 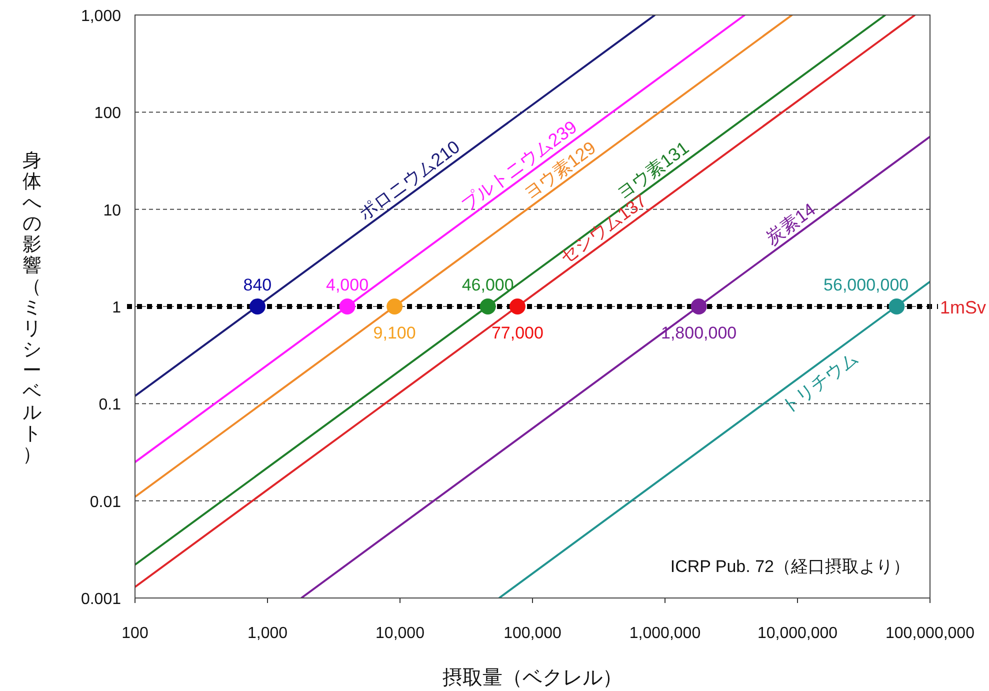 What do you see at coordinates (488, 285) in the screenshot?
I see `annotation: 46,000` at bounding box center [488, 285].